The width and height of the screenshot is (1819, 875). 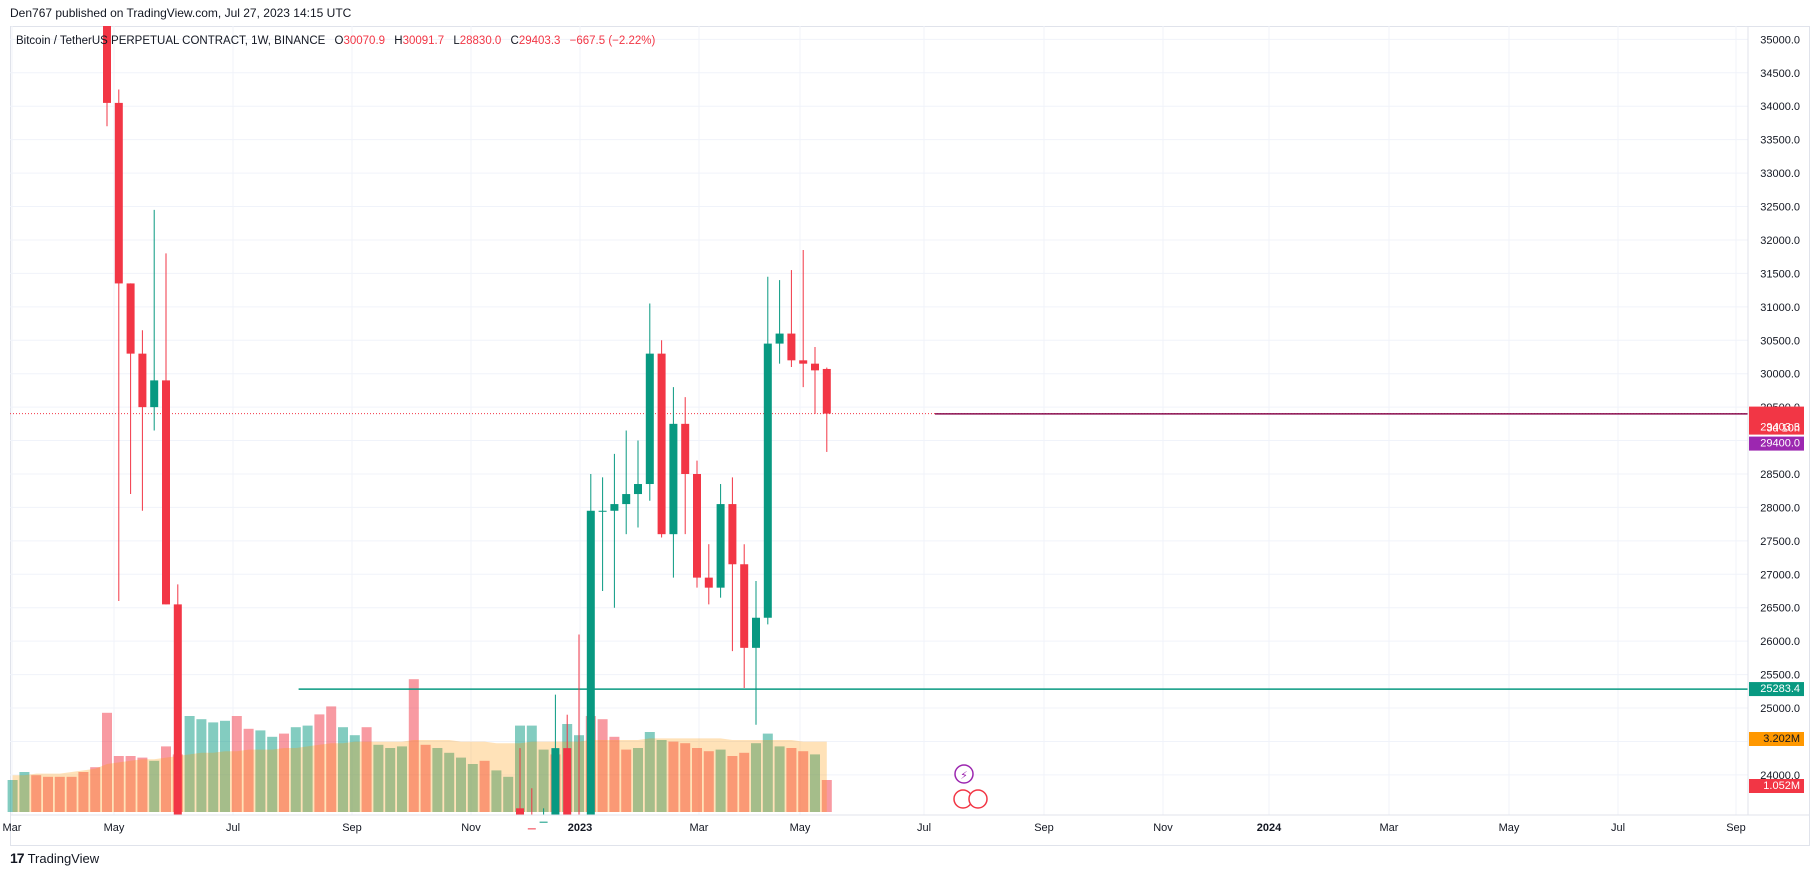 I want to click on tradingview-brand: TradingView, so click(x=63, y=858).